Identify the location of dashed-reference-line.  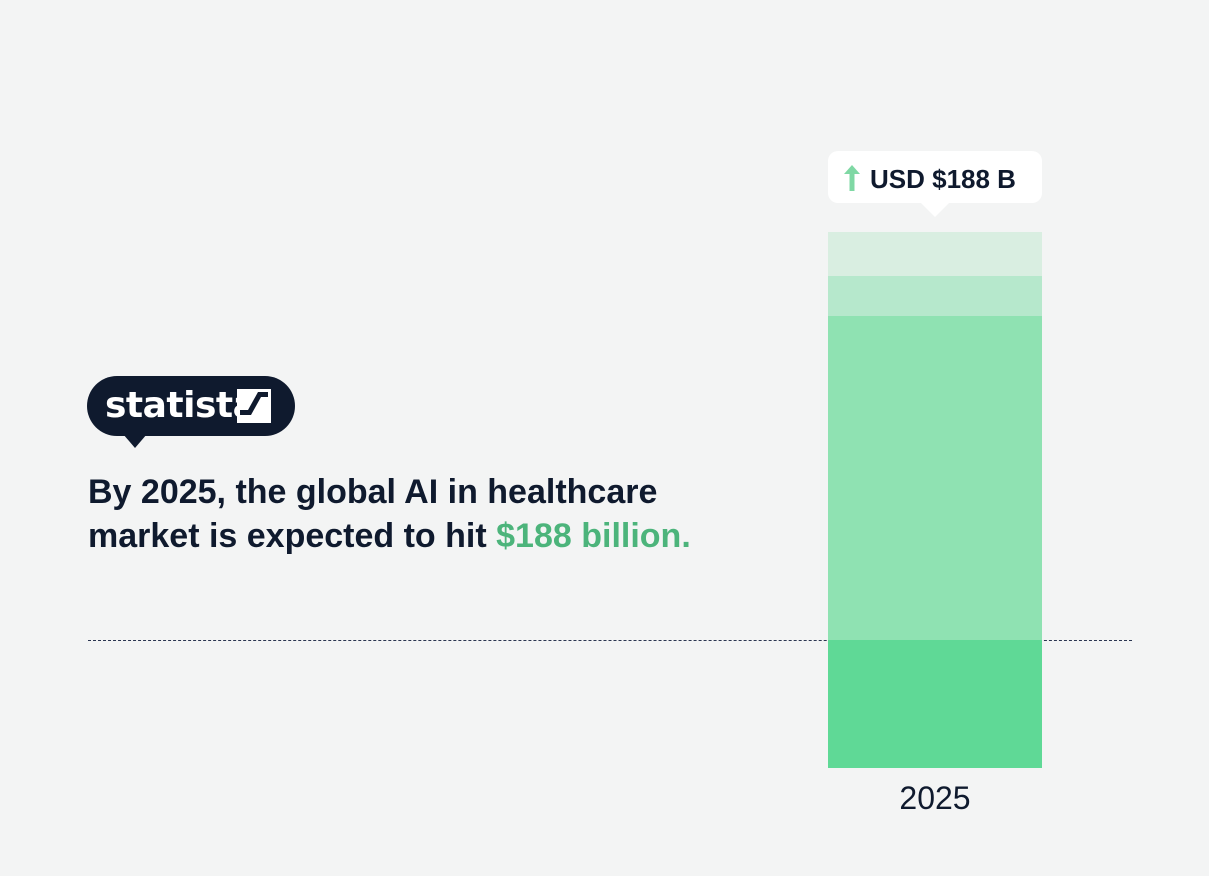
(610, 640).